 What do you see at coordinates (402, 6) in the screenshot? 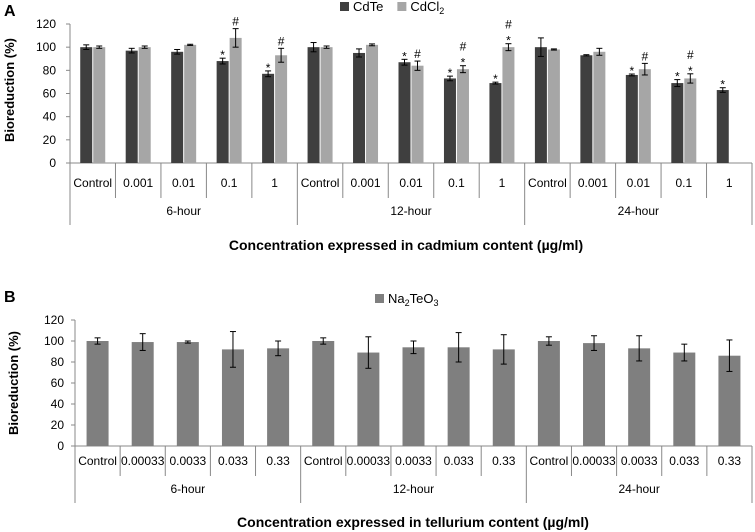
I see `legend-swatch-CdCl2` at bounding box center [402, 6].